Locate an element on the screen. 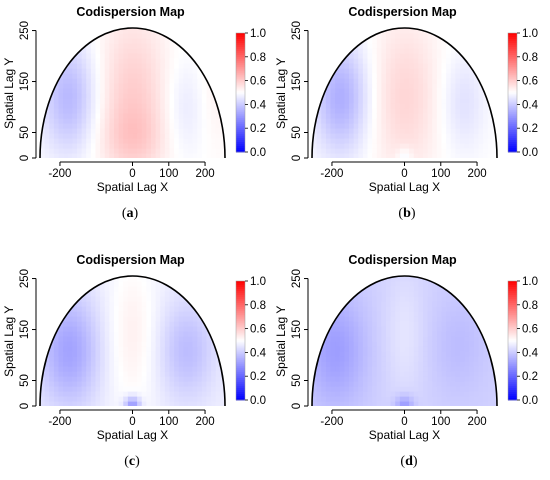  region-boundary is located at coordinates (132, 341).